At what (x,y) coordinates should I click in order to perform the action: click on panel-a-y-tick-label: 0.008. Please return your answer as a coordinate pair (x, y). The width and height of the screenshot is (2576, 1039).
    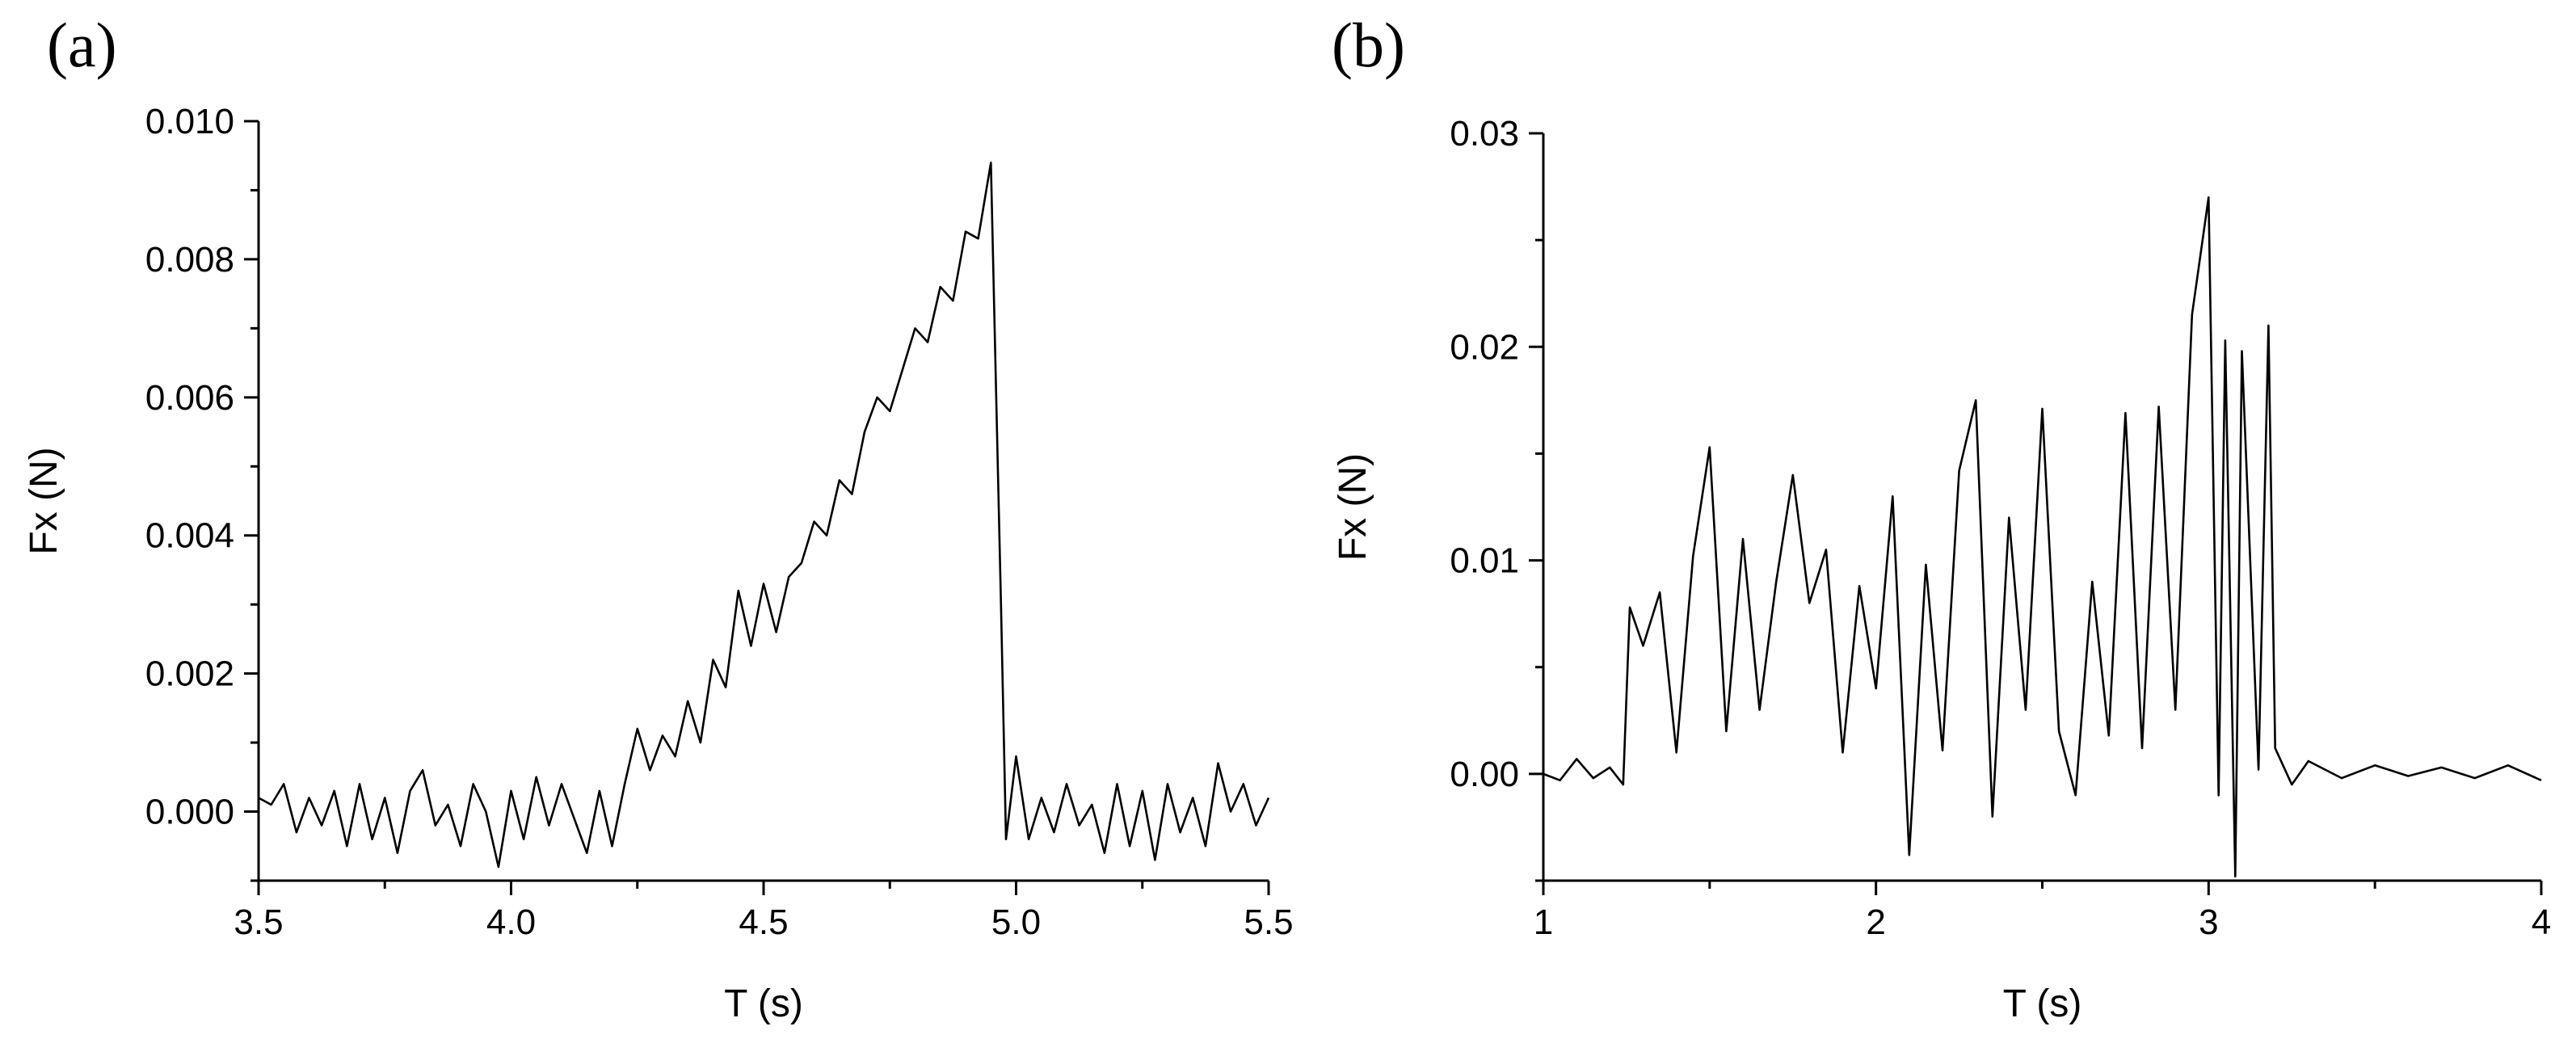
    Looking at the image, I should click on (189, 260).